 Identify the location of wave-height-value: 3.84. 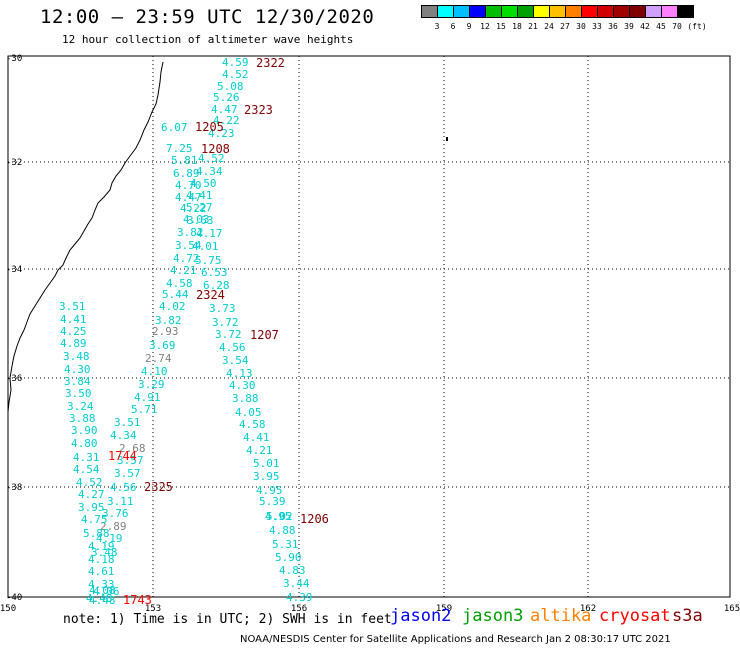
(77, 381).